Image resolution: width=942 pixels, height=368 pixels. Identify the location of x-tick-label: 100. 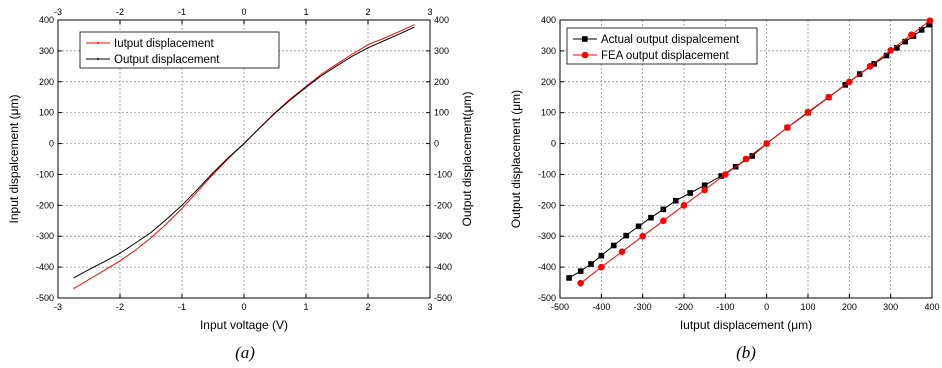
(807, 307).